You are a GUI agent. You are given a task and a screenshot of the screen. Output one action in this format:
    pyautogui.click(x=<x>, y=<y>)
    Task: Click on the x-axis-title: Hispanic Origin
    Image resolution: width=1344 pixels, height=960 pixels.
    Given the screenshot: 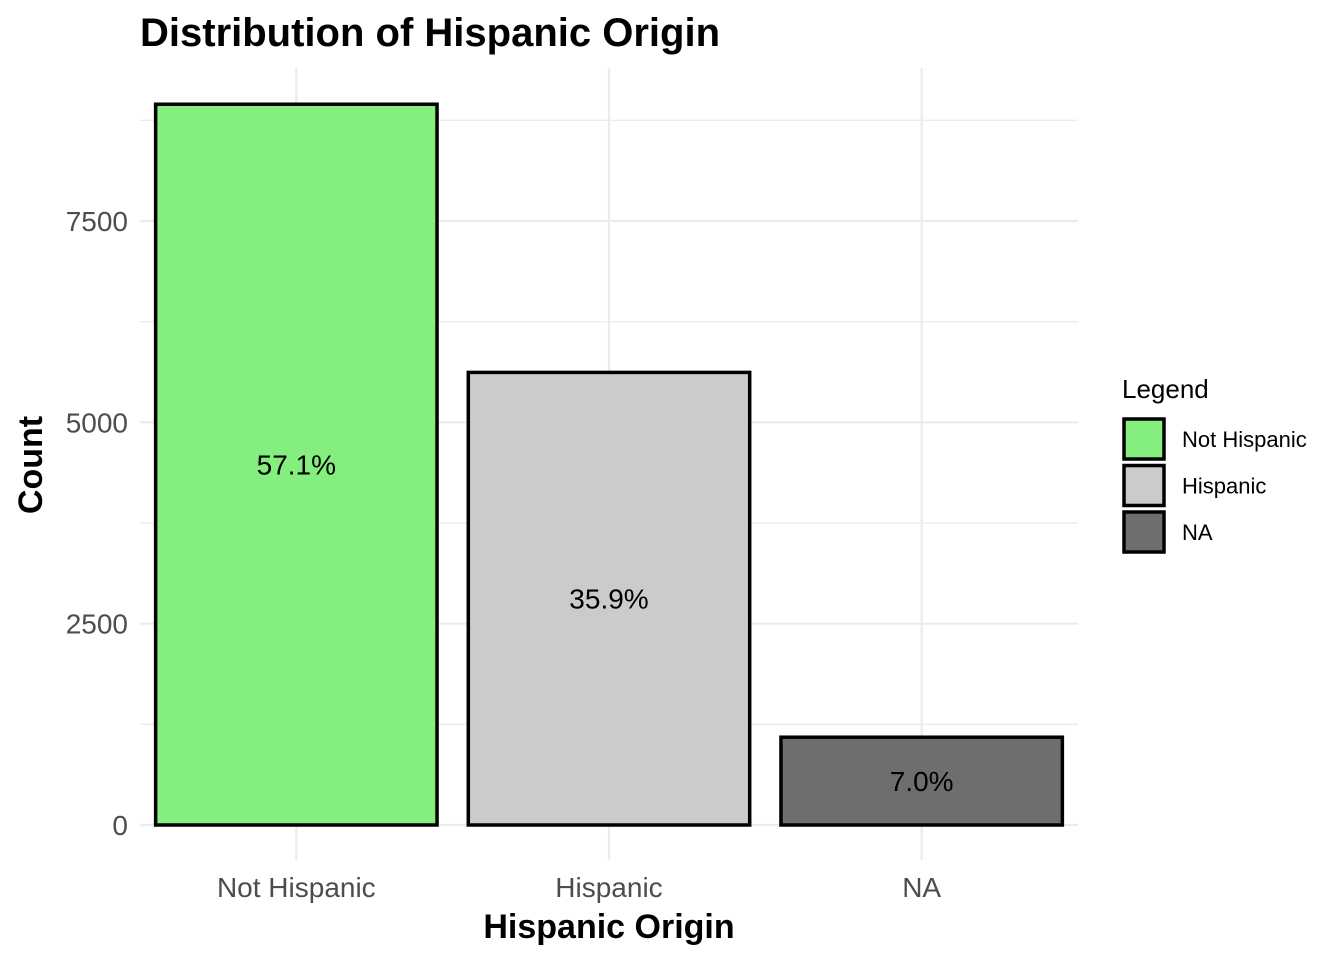 What is the action you would take?
    pyautogui.click(x=608, y=927)
    